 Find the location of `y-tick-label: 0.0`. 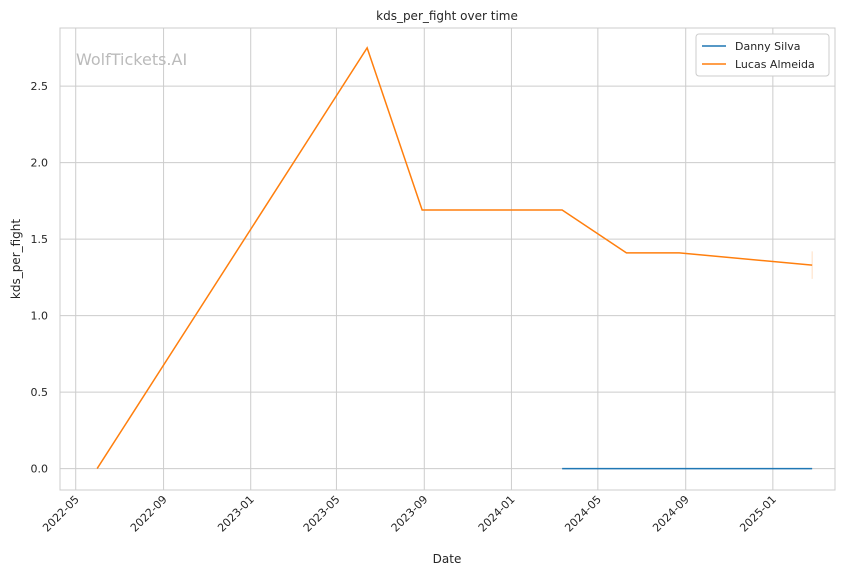

y-tick-label: 0.0 is located at coordinates (40, 469).